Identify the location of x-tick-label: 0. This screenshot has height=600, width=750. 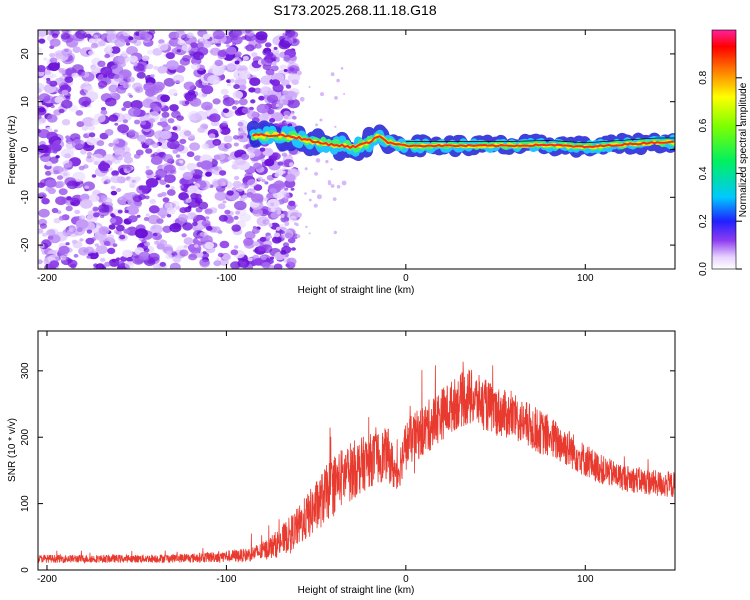
(406, 278).